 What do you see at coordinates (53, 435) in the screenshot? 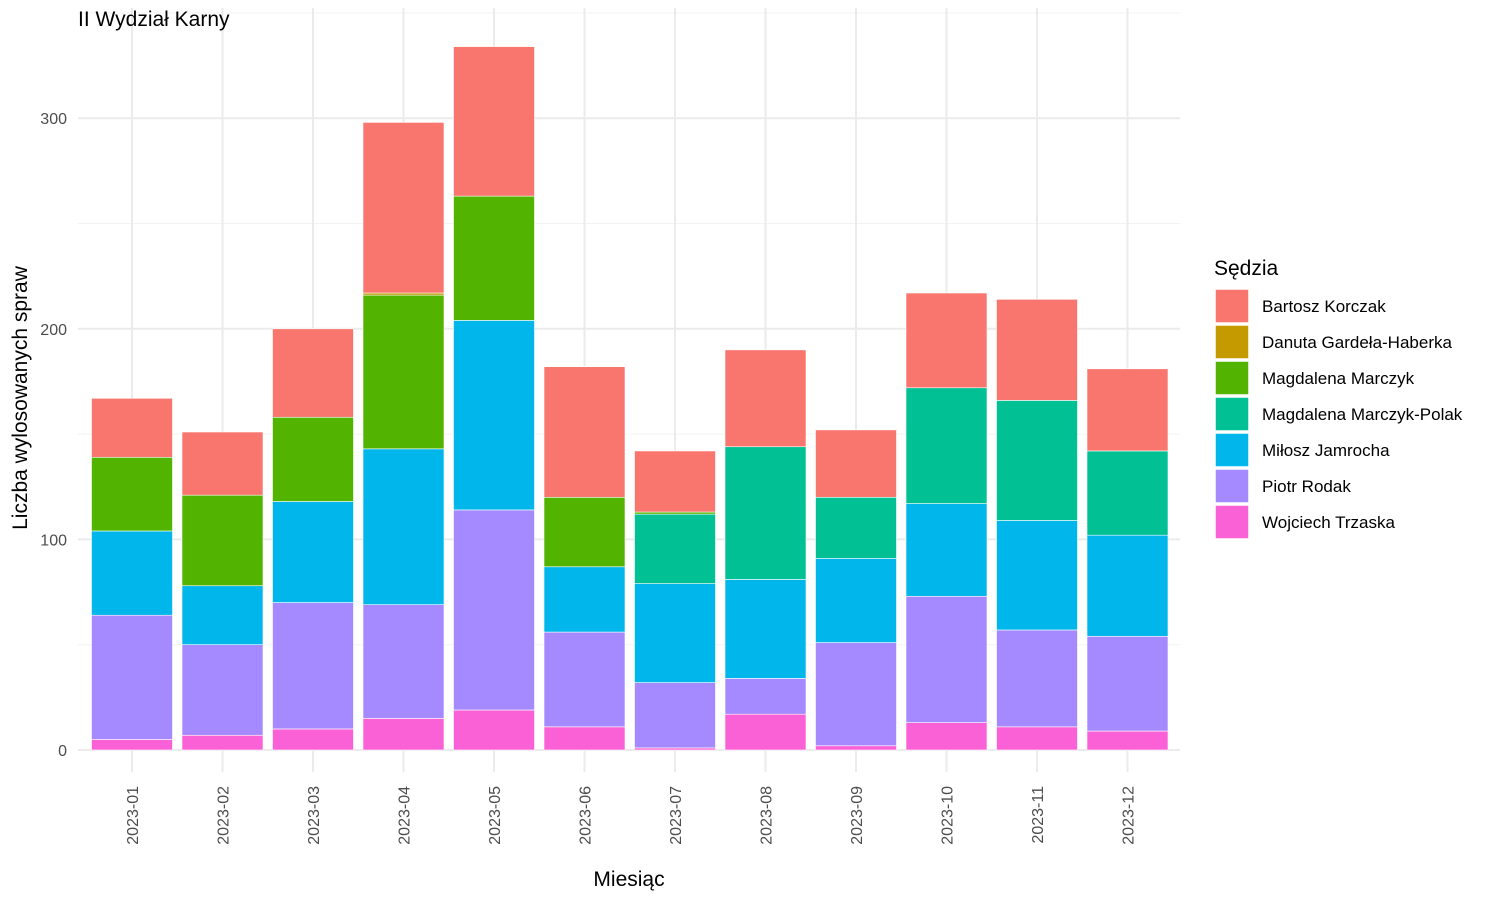
I see `y-axis-ticks: 0 100 200 300` at bounding box center [53, 435].